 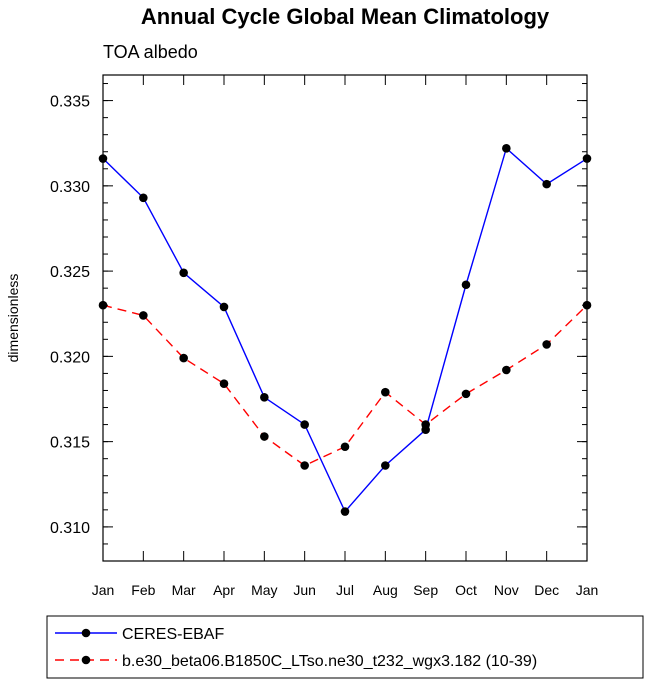 What do you see at coordinates (506, 590) in the screenshot?
I see `x-tick-label: Nov` at bounding box center [506, 590].